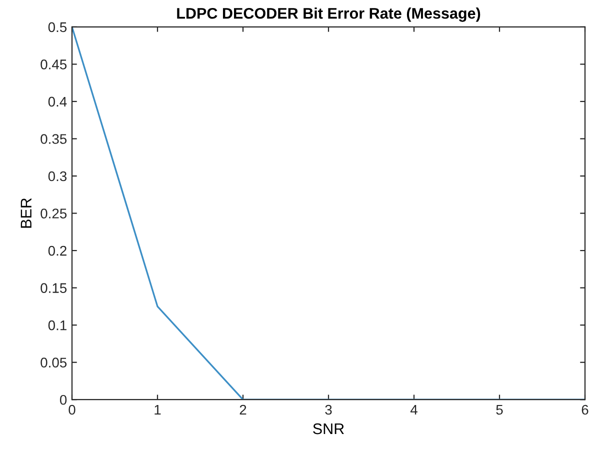 The image size is (600, 449). What do you see at coordinates (57, 27) in the screenshot?
I see `y-tick-label: 0.5` at bounding box center [57, 27].